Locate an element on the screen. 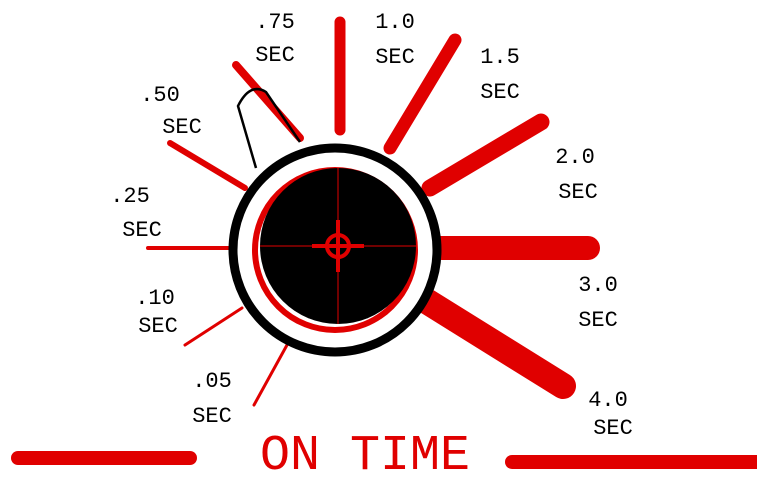 This screenshot has height=479, width=757. setting-value: 4.0 is located at coordinates (608, 400).